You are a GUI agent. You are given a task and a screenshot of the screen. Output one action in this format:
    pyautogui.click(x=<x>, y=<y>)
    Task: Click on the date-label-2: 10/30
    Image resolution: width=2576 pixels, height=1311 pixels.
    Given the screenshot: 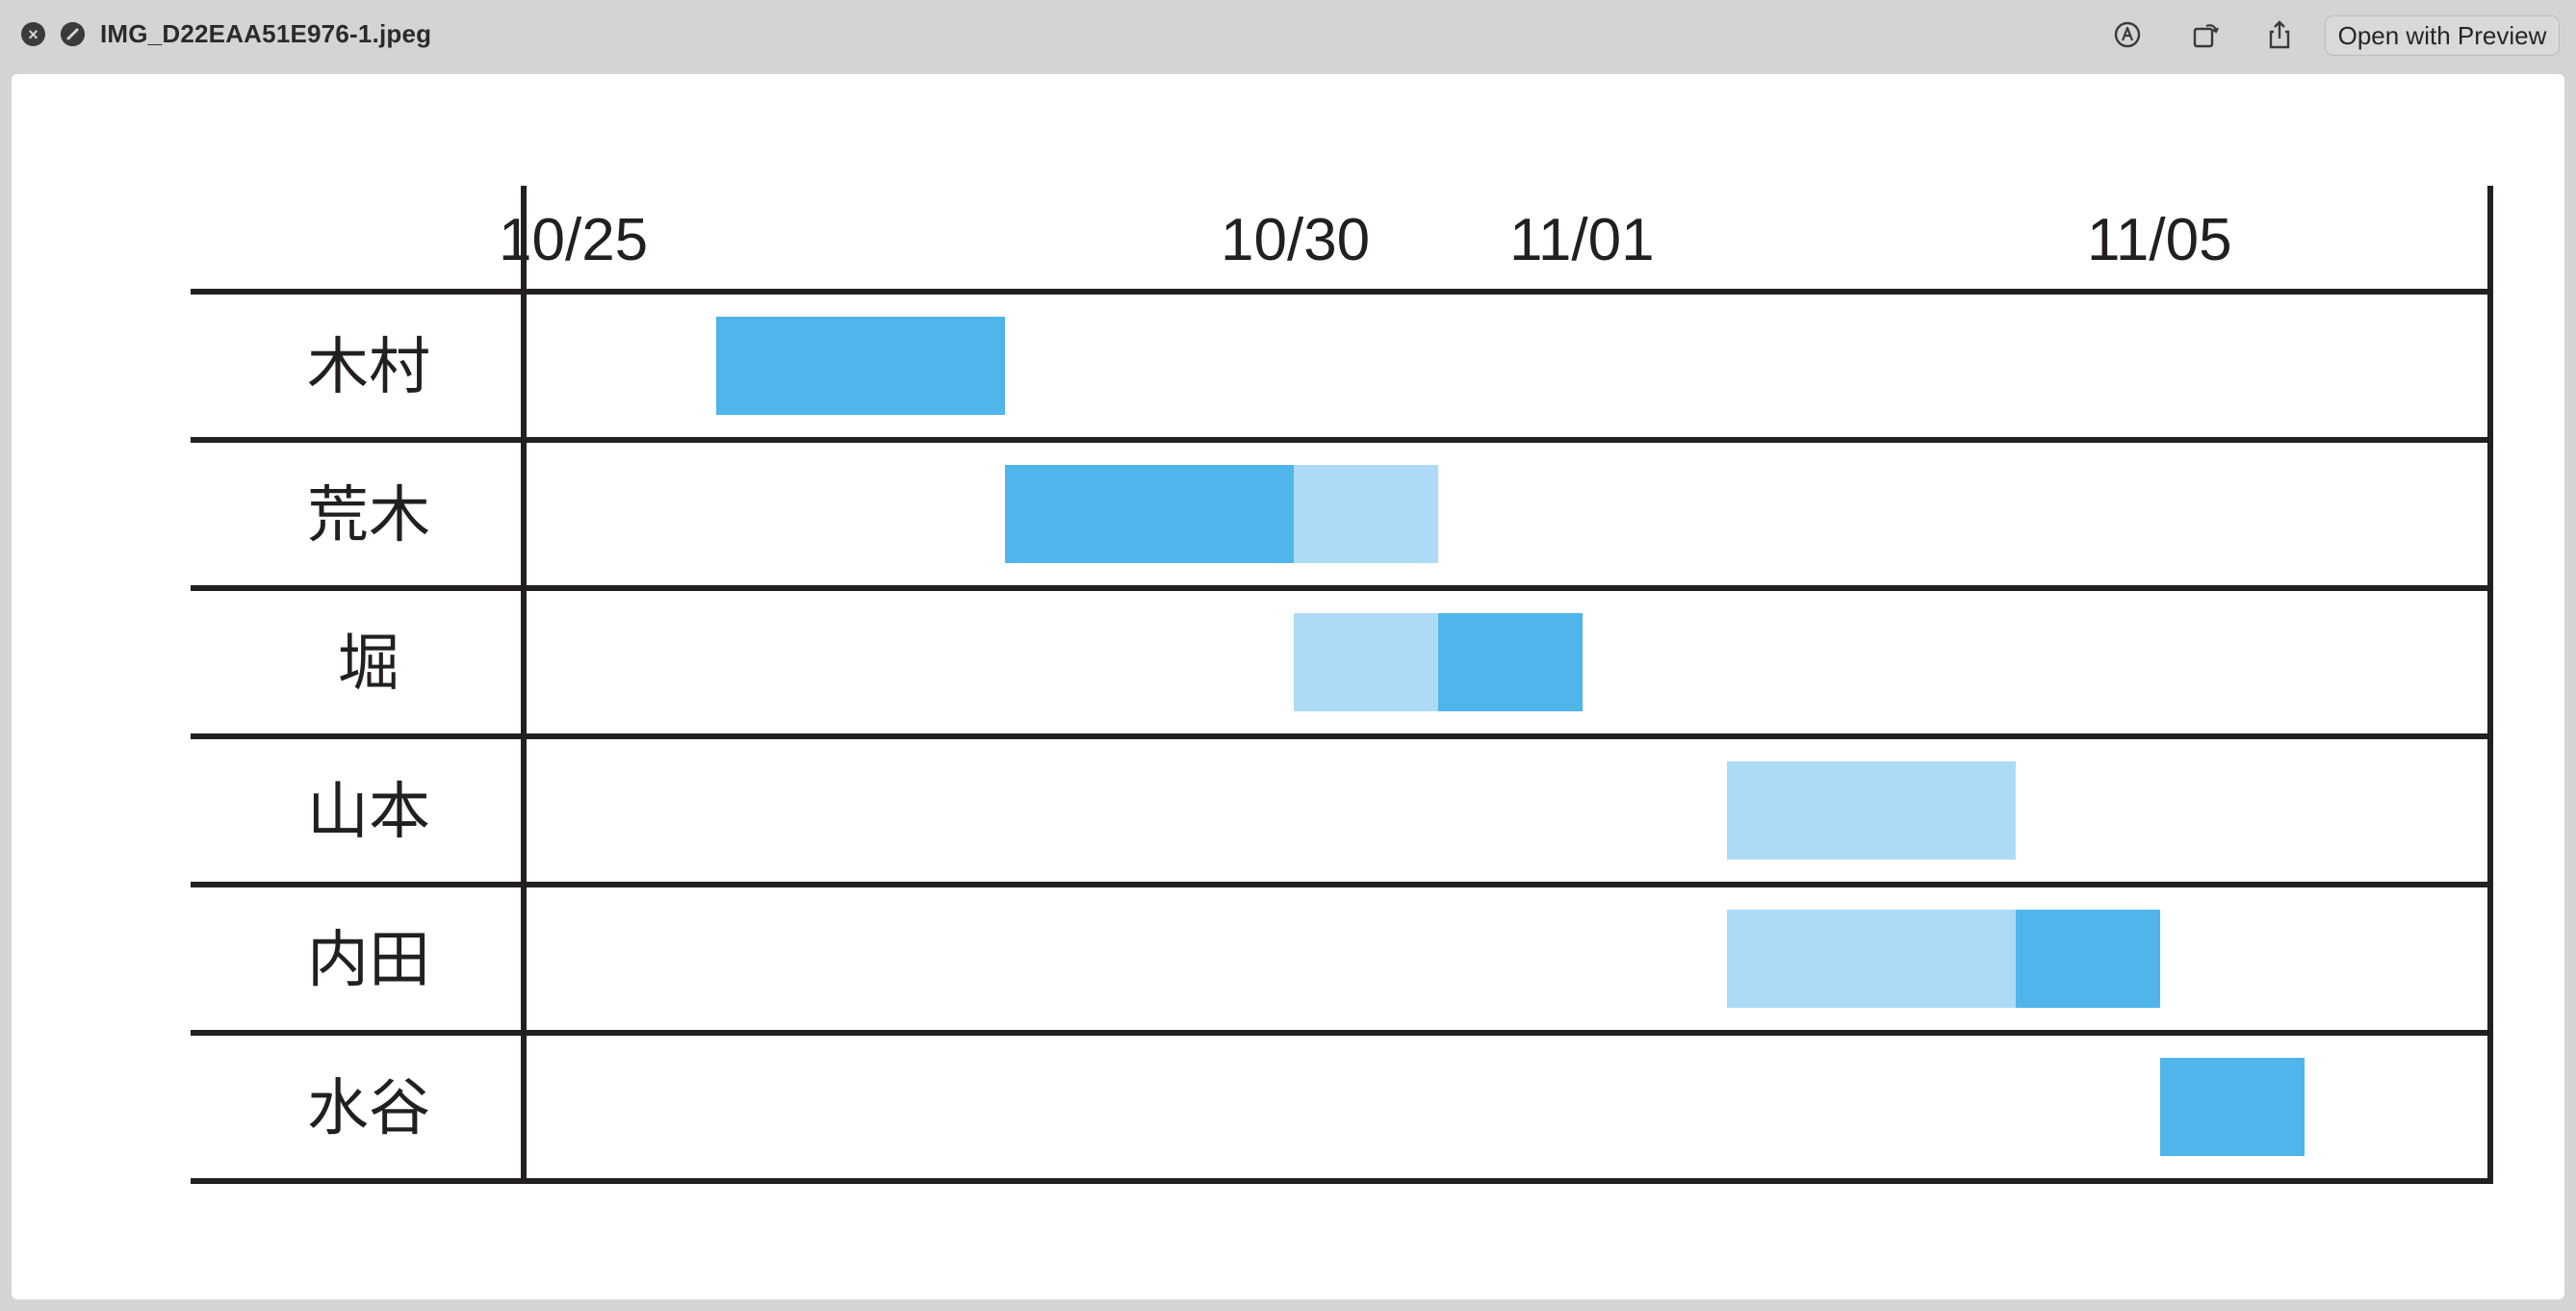 What is the action you would take?
    pyautogui.click(x=1295, y=240)
    